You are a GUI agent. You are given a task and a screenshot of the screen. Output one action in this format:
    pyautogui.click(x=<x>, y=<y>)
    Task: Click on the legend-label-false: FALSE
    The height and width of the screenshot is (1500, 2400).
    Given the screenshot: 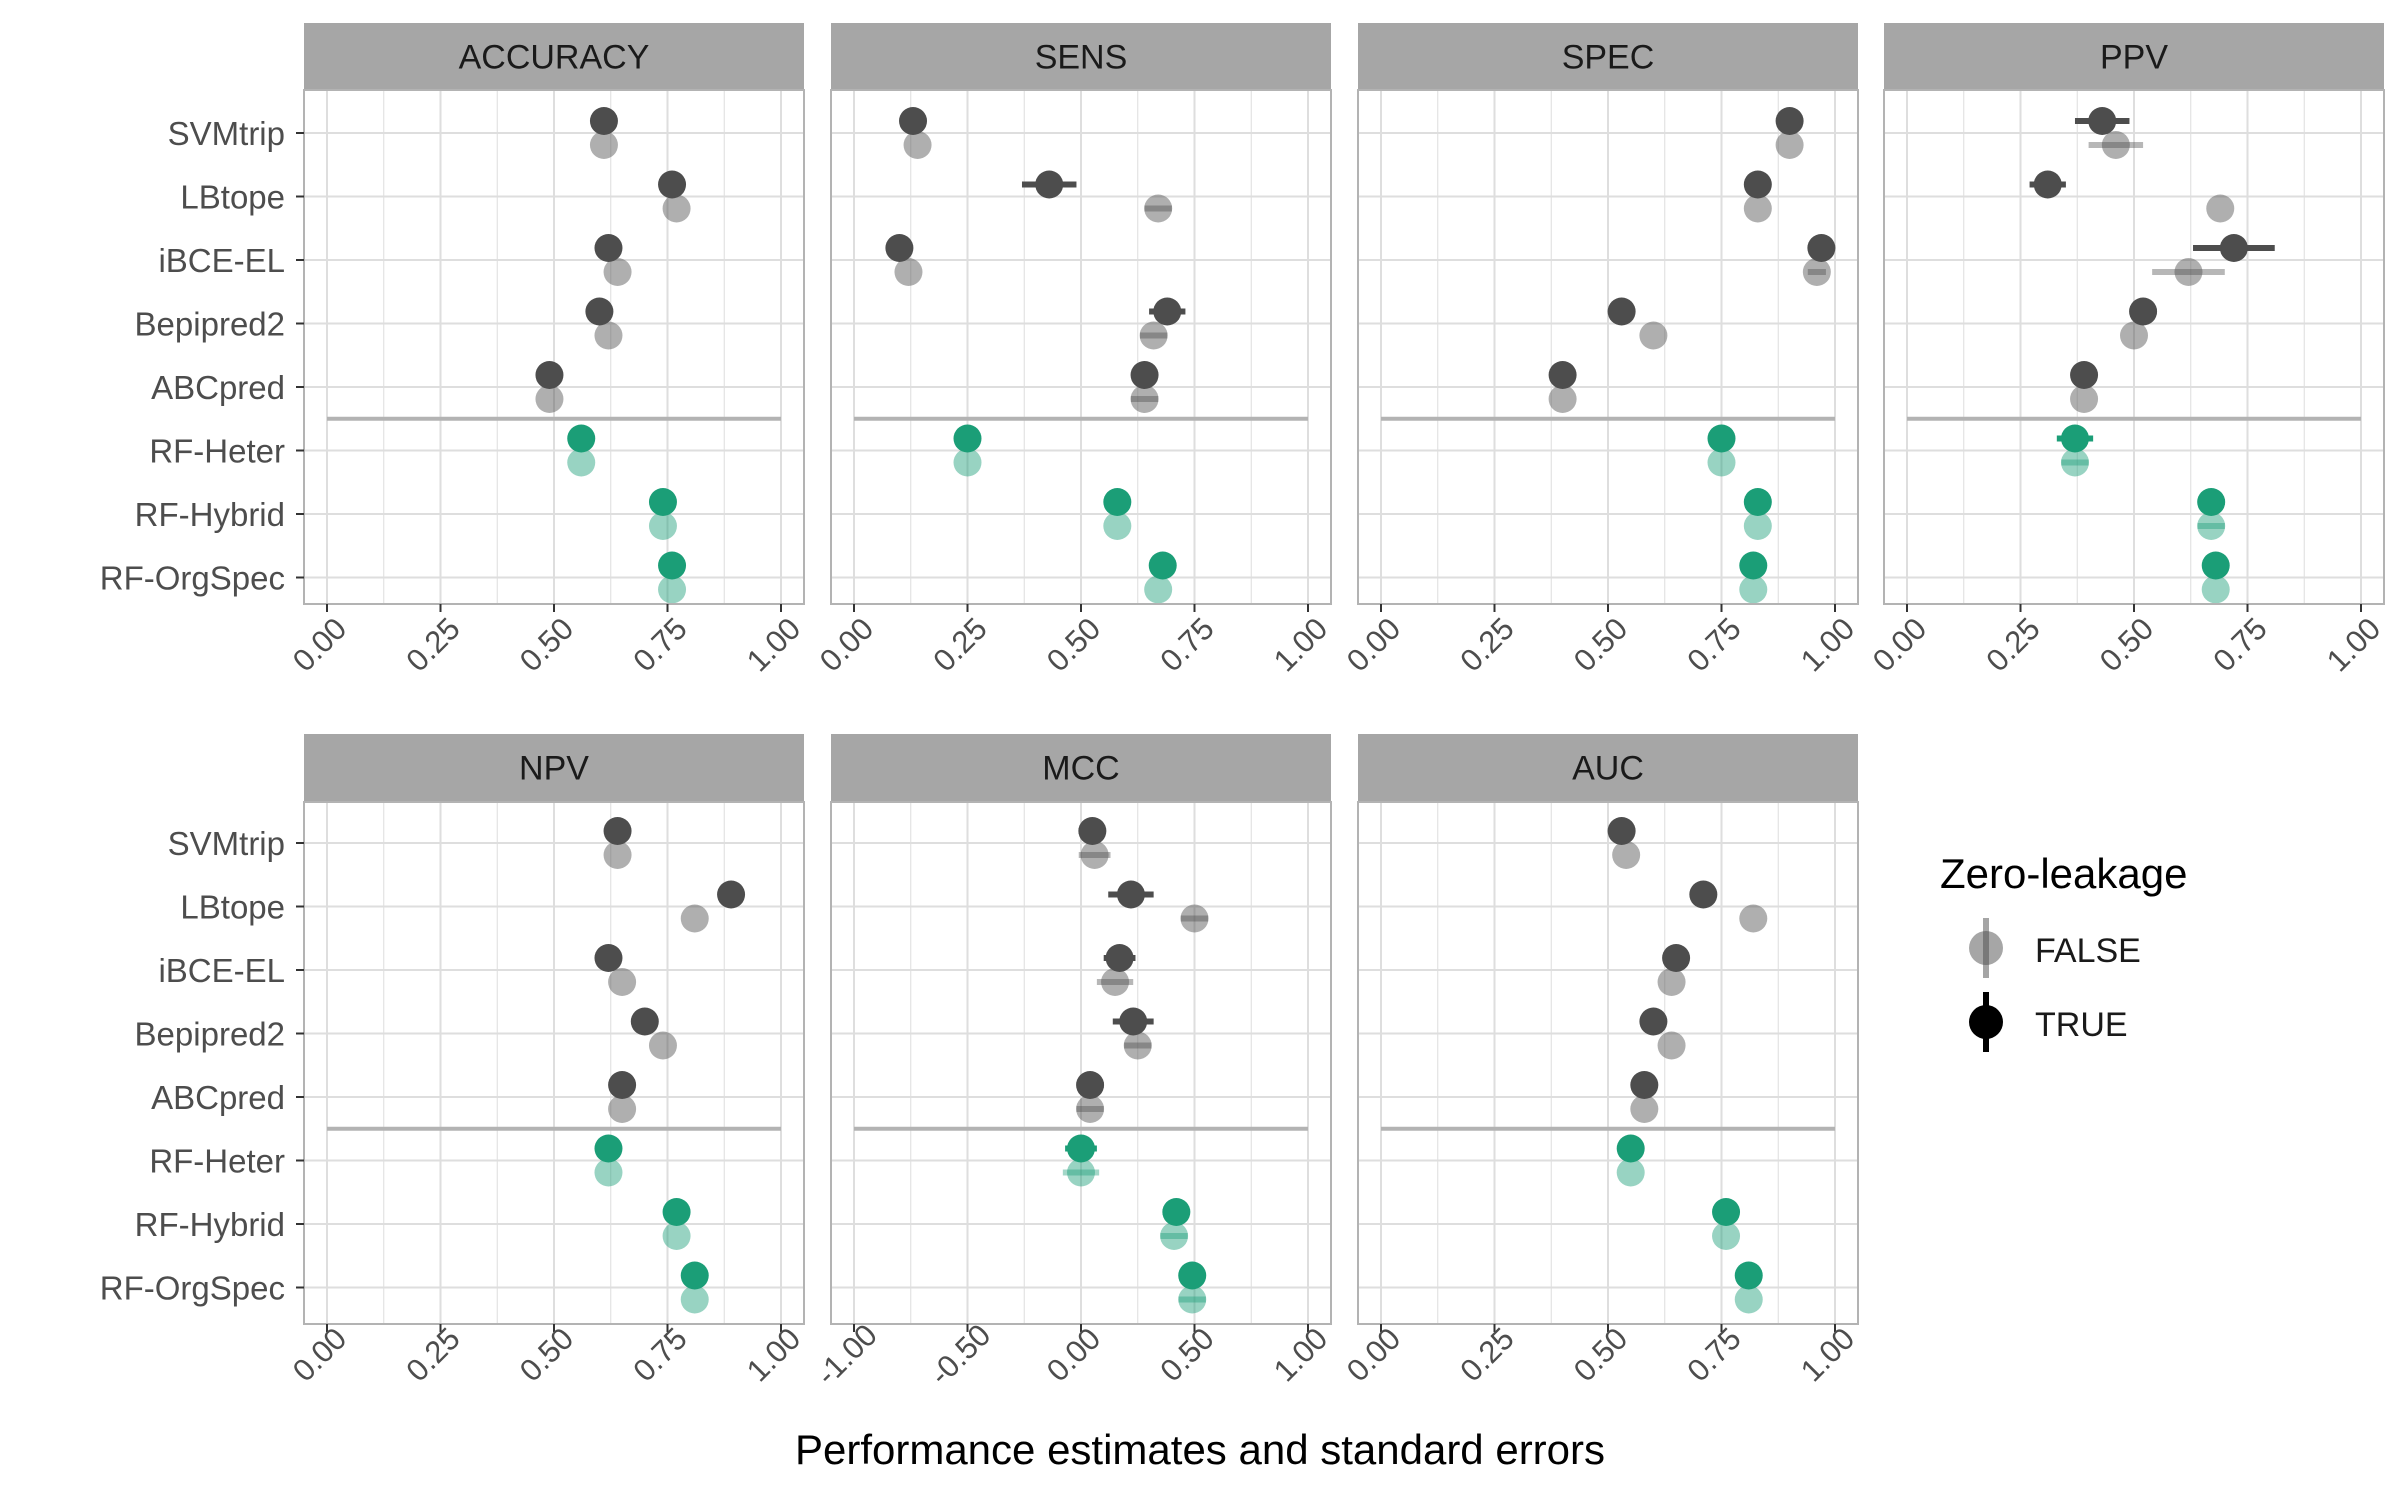 What is the action you would take?
    pyautogui.click(x=2088, y=951)
    